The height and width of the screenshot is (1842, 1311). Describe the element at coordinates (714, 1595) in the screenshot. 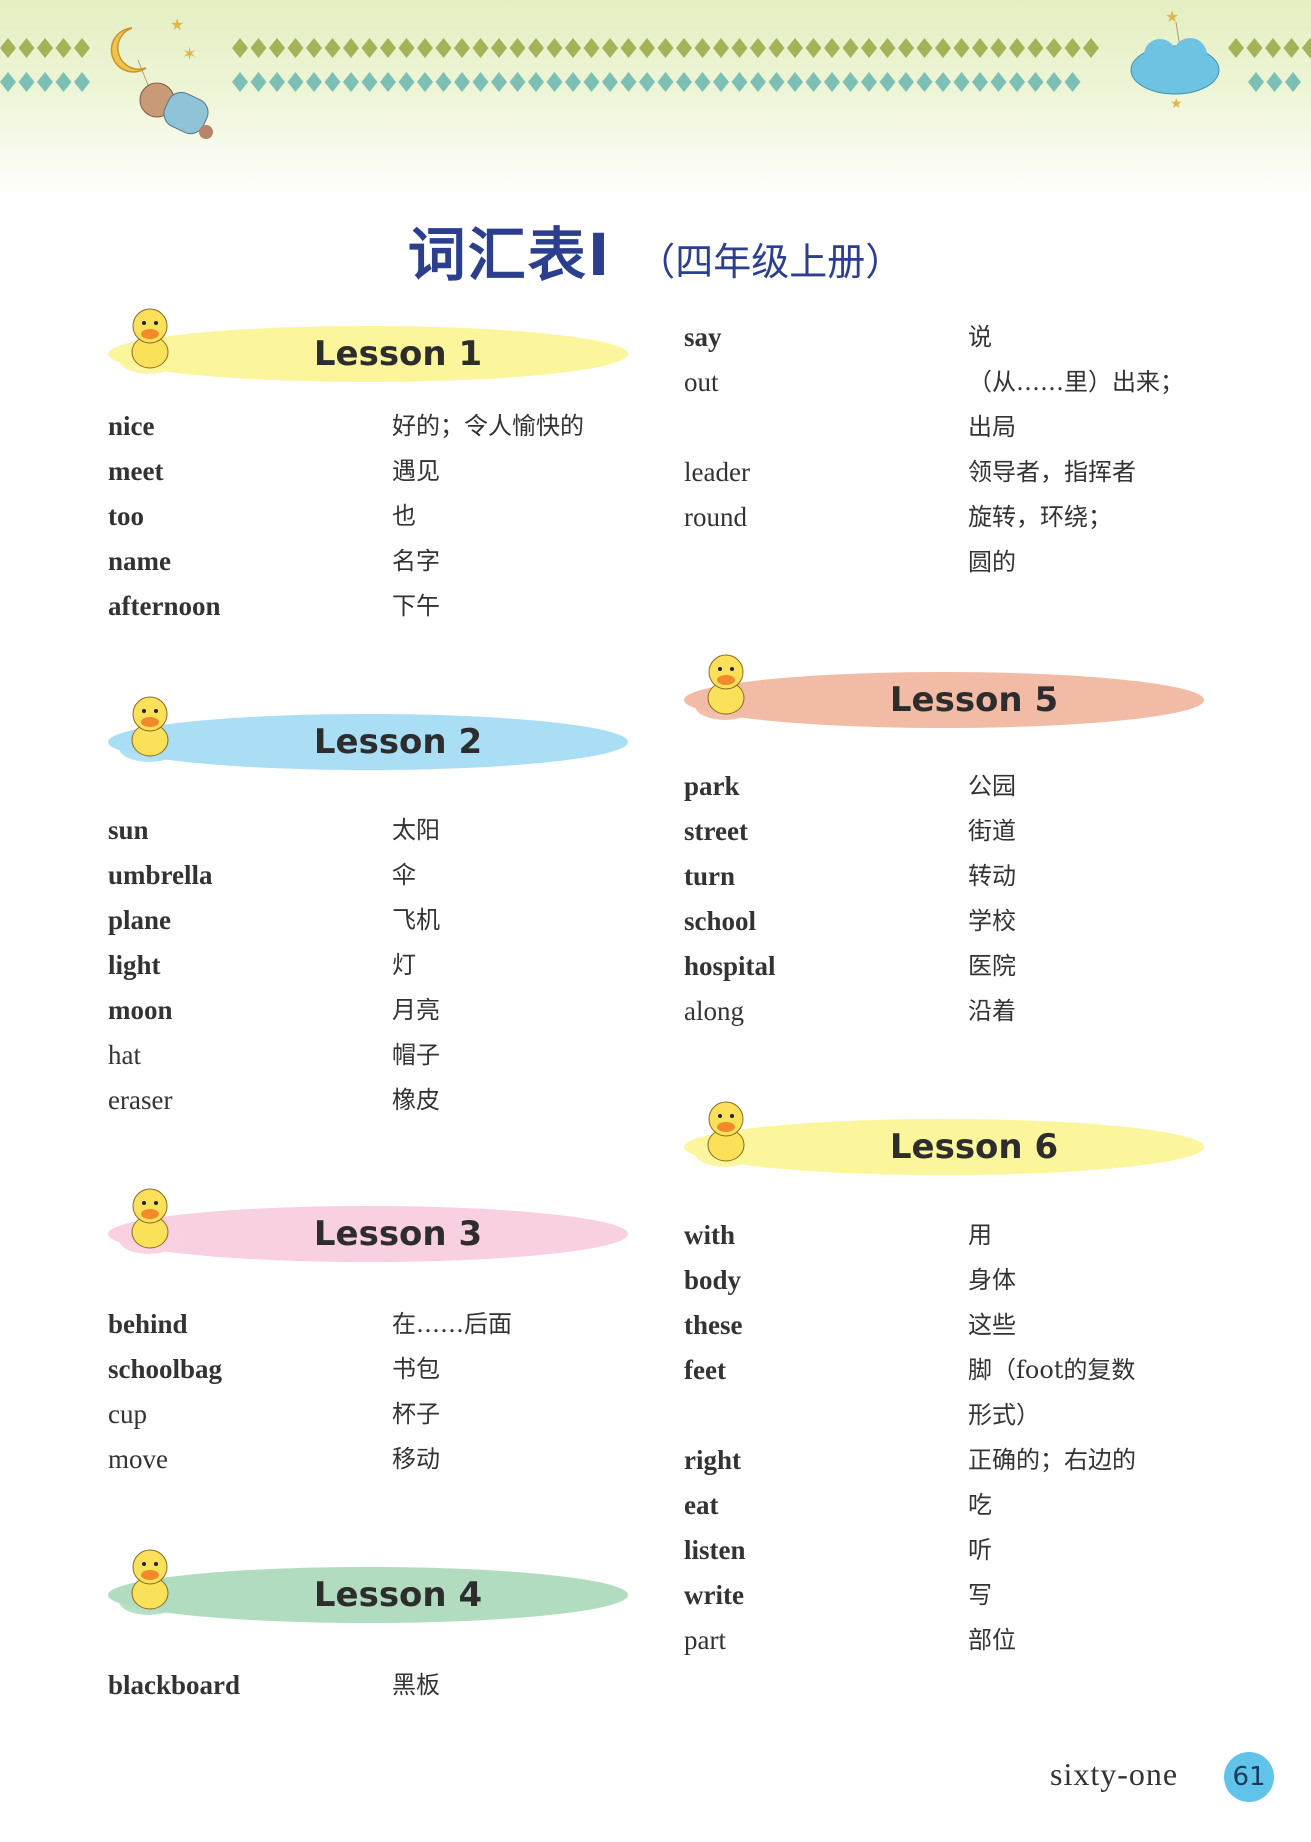

I see `english-word: write` at that location.